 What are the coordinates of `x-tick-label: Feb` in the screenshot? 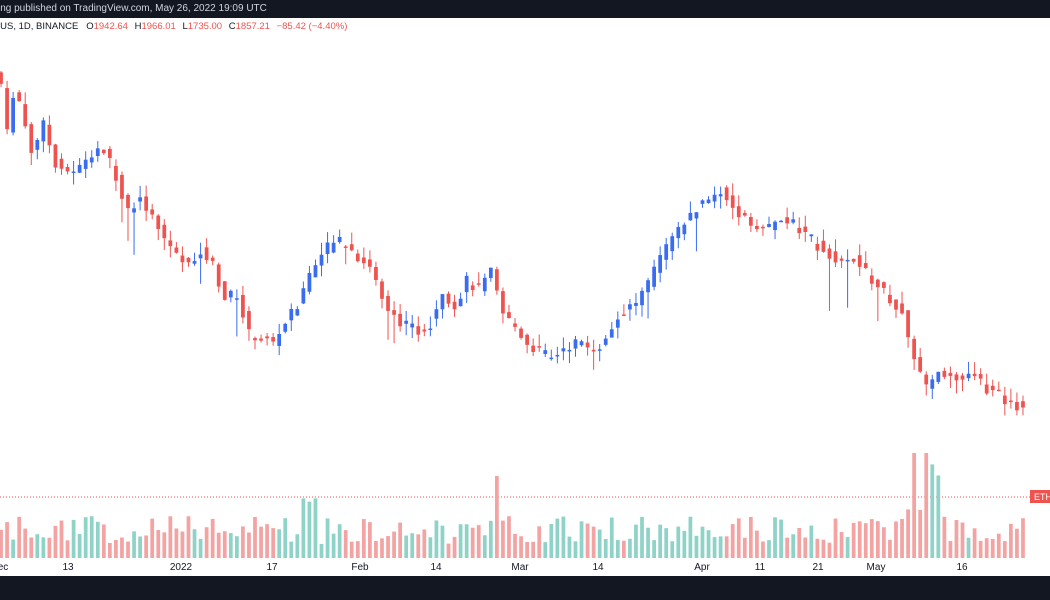 It's located at (360, 567).